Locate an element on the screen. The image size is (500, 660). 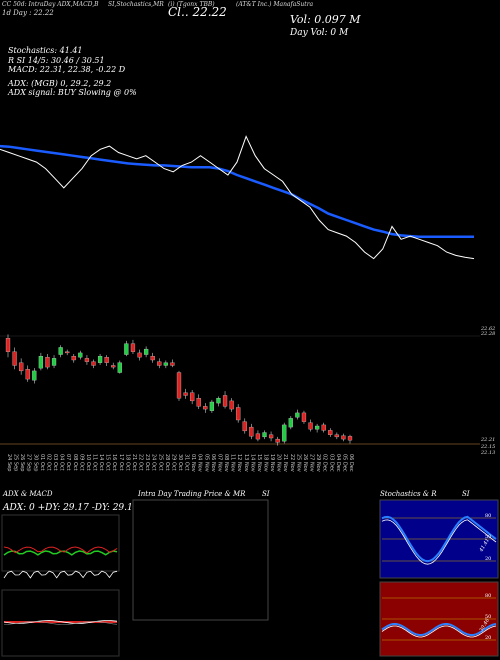
rsi-tick-label: 50 is located at coordinates (488, 617).